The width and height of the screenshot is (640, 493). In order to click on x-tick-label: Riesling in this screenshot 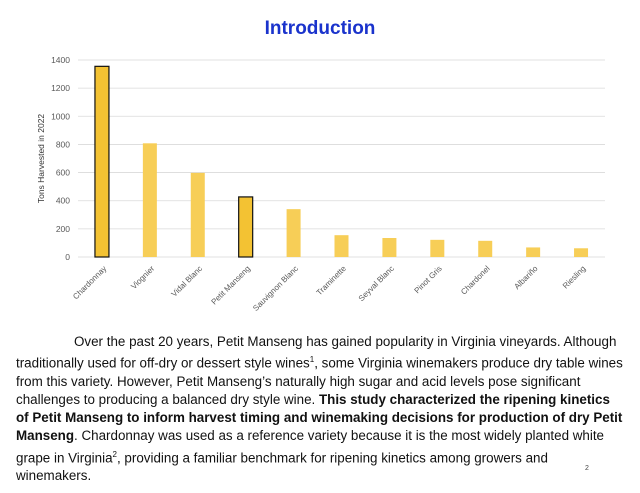, I will do `click(574, 277)`.